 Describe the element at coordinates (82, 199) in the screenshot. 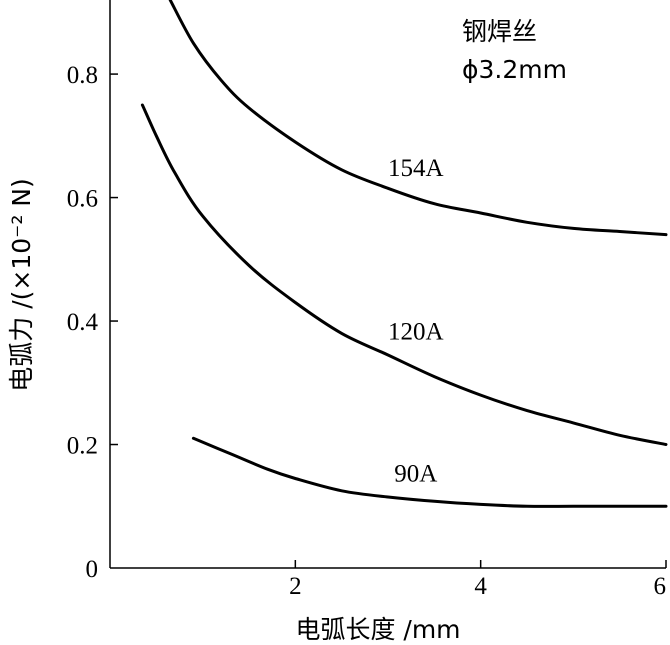

I see `y-tick-label: 0.6` at that location.